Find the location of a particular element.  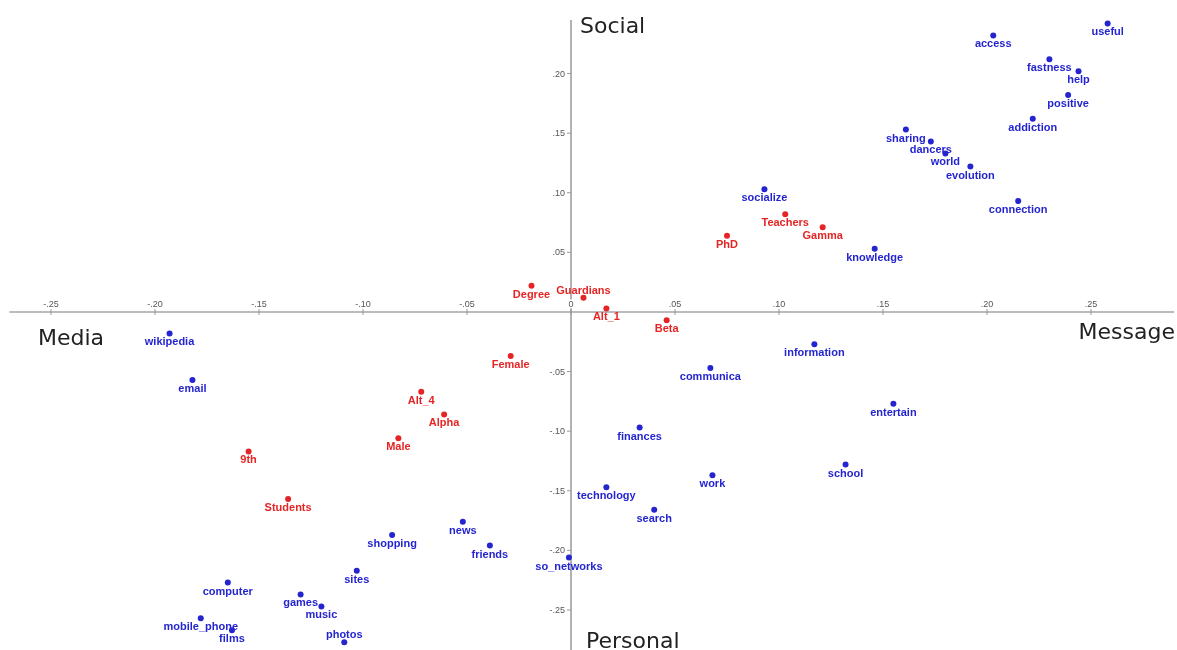

series-label: Degree is located at coordinates (531, 293).